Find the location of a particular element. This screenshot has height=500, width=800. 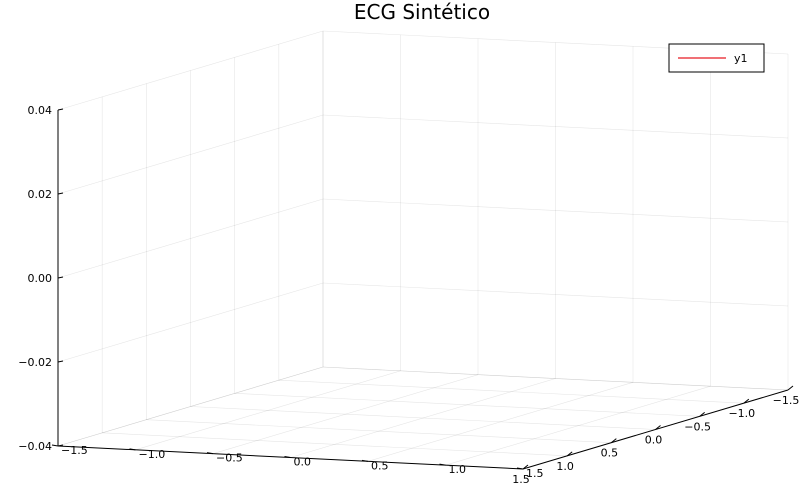

y-axis-ticks: −1.5 −1.0 −0.5 0.0 0.5 1.0 1.5 is located at coordinates (297, 462).